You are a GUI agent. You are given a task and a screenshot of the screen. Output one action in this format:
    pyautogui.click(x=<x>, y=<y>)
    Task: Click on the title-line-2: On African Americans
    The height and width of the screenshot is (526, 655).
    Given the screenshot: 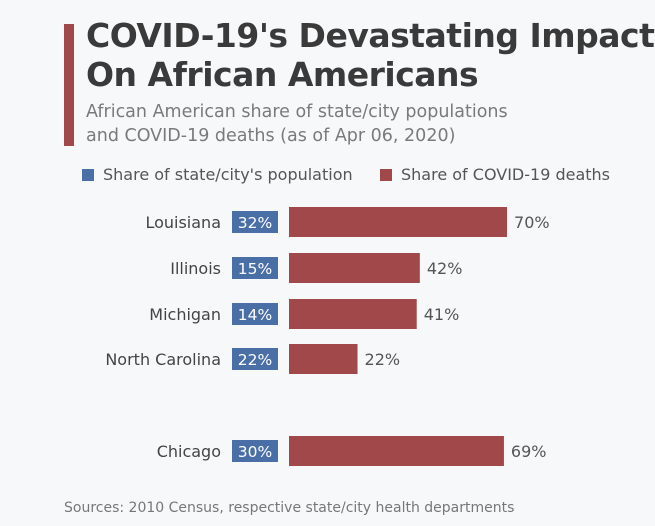 What is the action you would take?
    pyautogui.click(x=282, y=74)
    